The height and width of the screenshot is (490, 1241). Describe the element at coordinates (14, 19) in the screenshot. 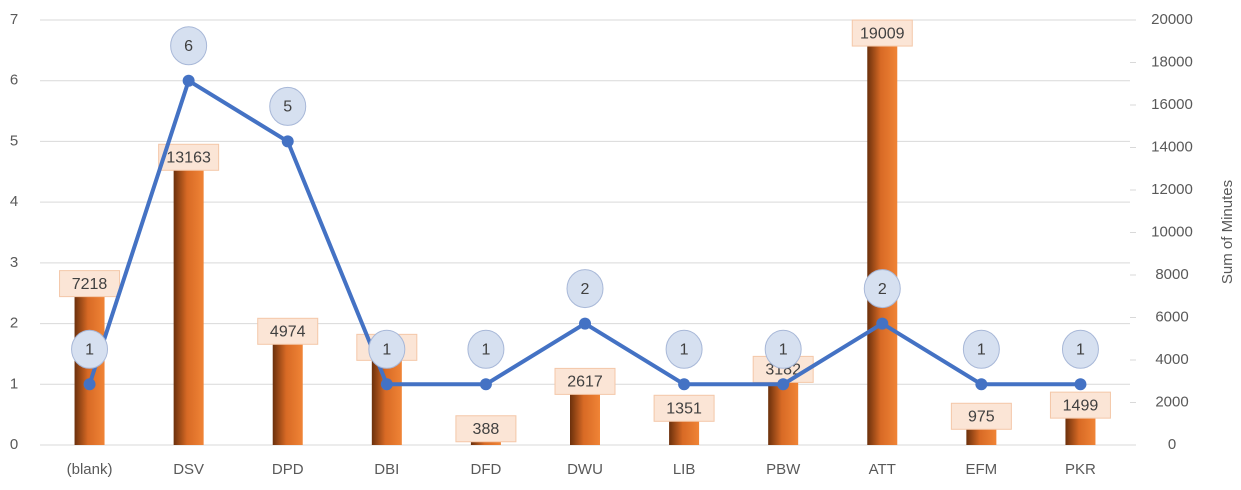

I see `y-tick-label: 7` at that location.